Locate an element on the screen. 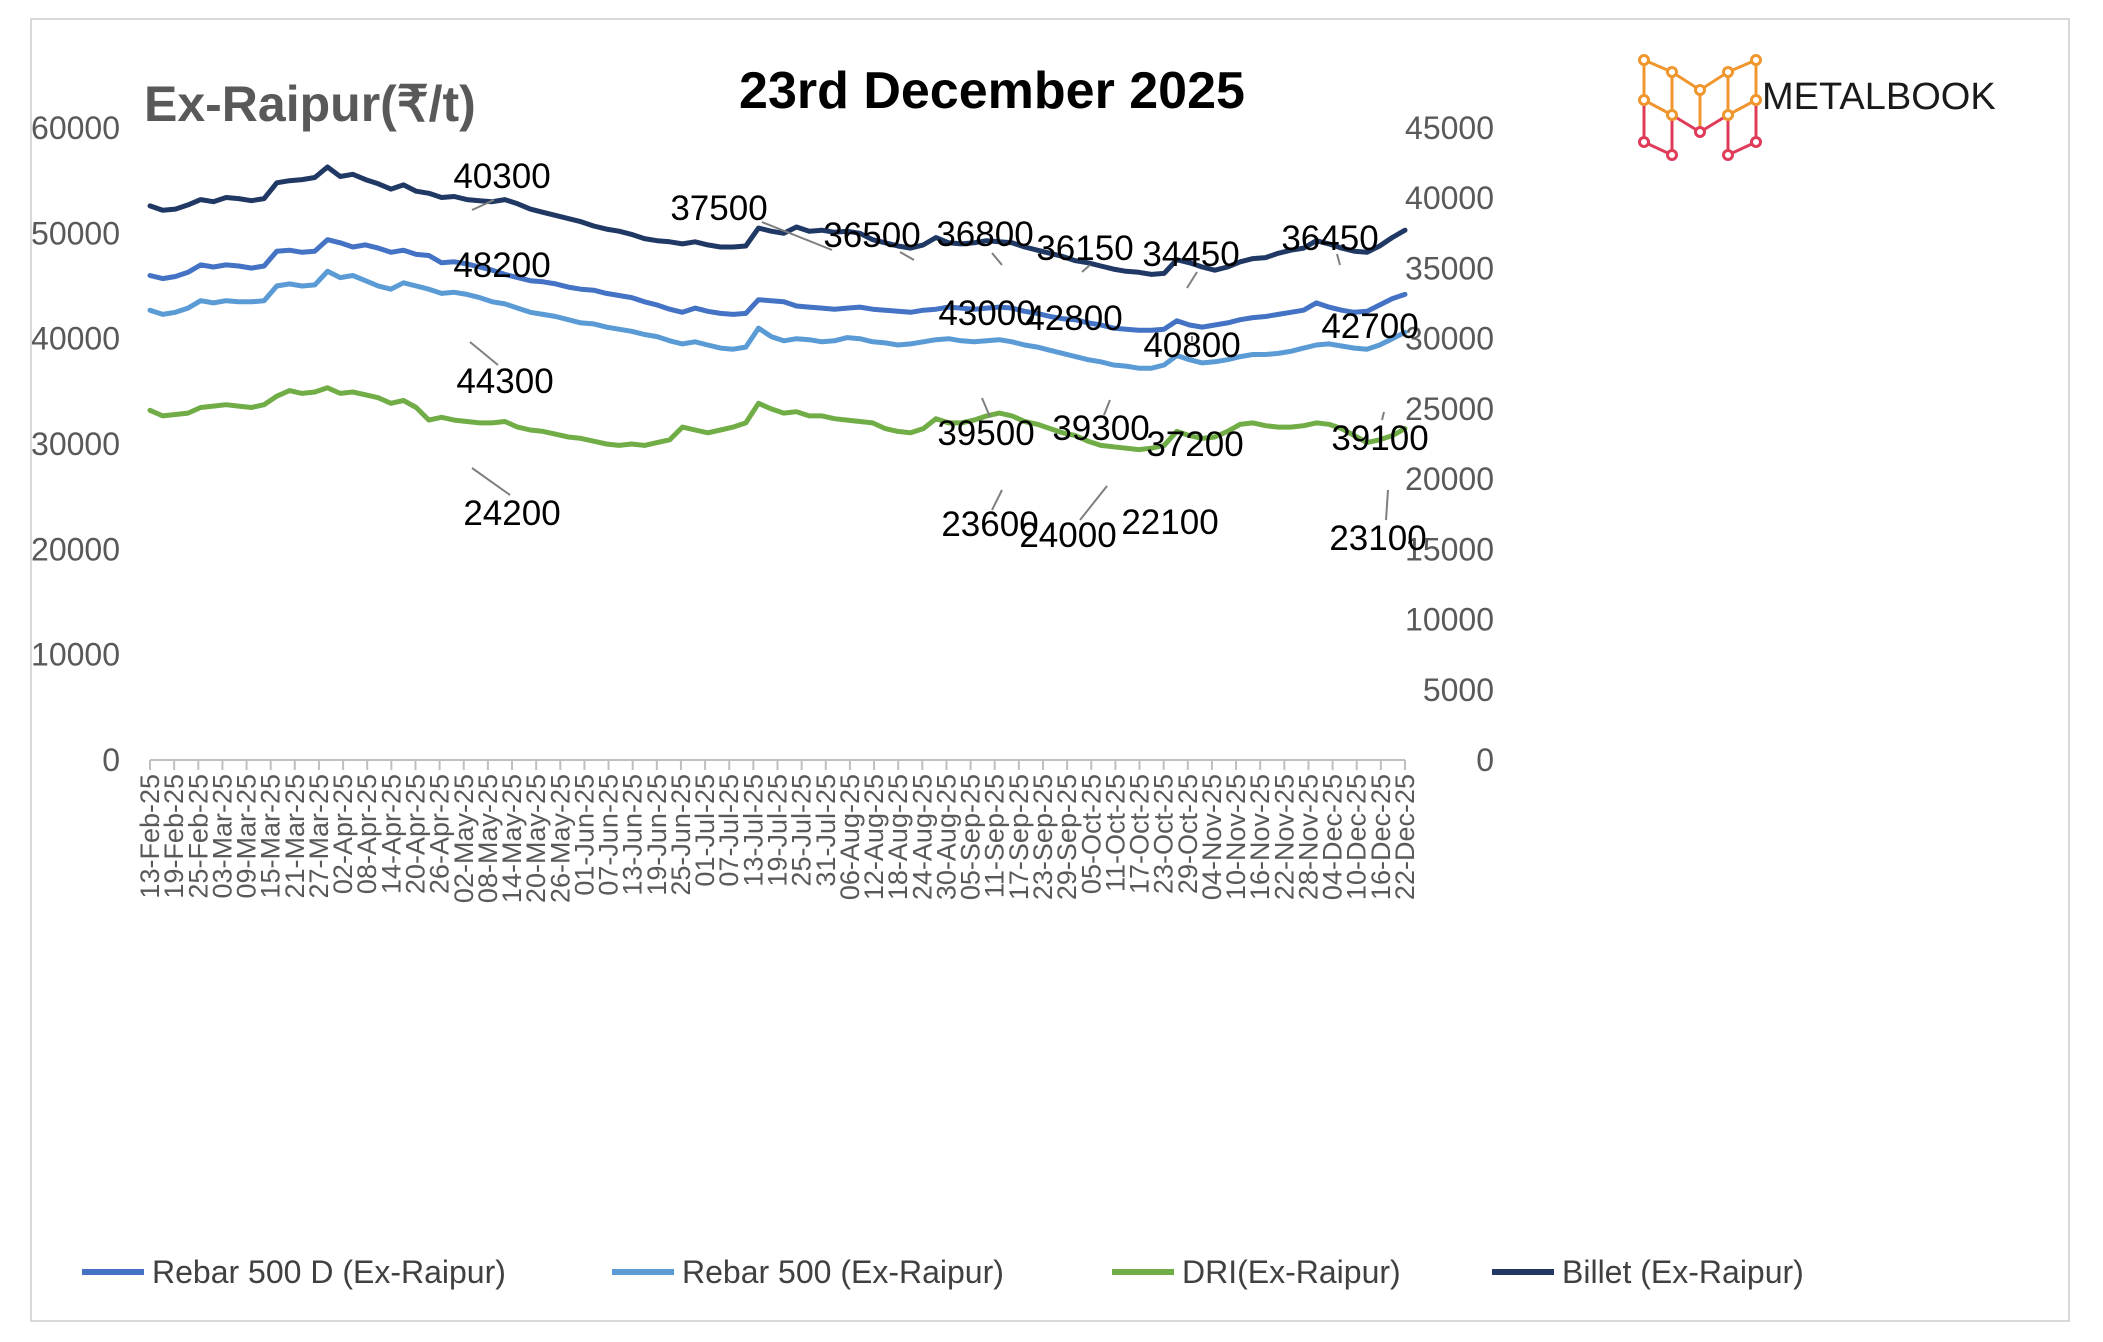  x-tick-label: 11-Oct-25 is located at coordinates (1115, 833).